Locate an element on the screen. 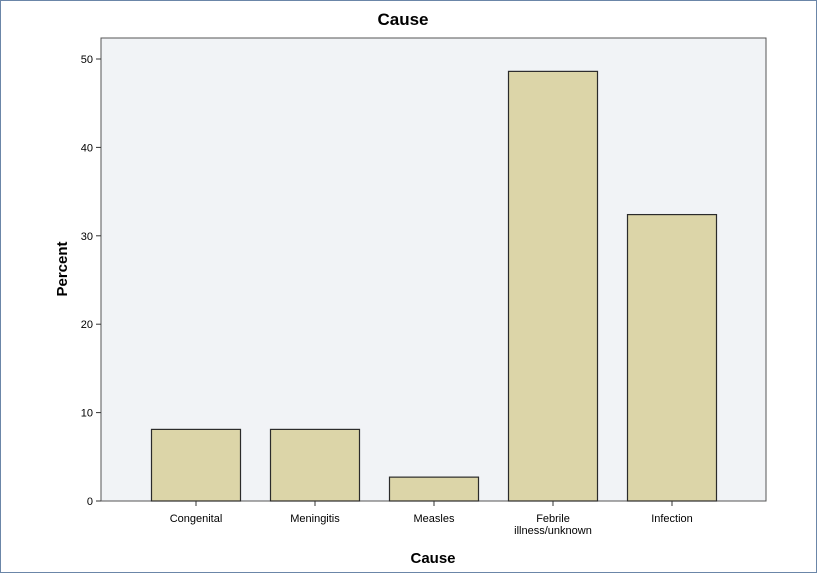  x-tick-label: Meningitis is located at coordinates (315, 519).